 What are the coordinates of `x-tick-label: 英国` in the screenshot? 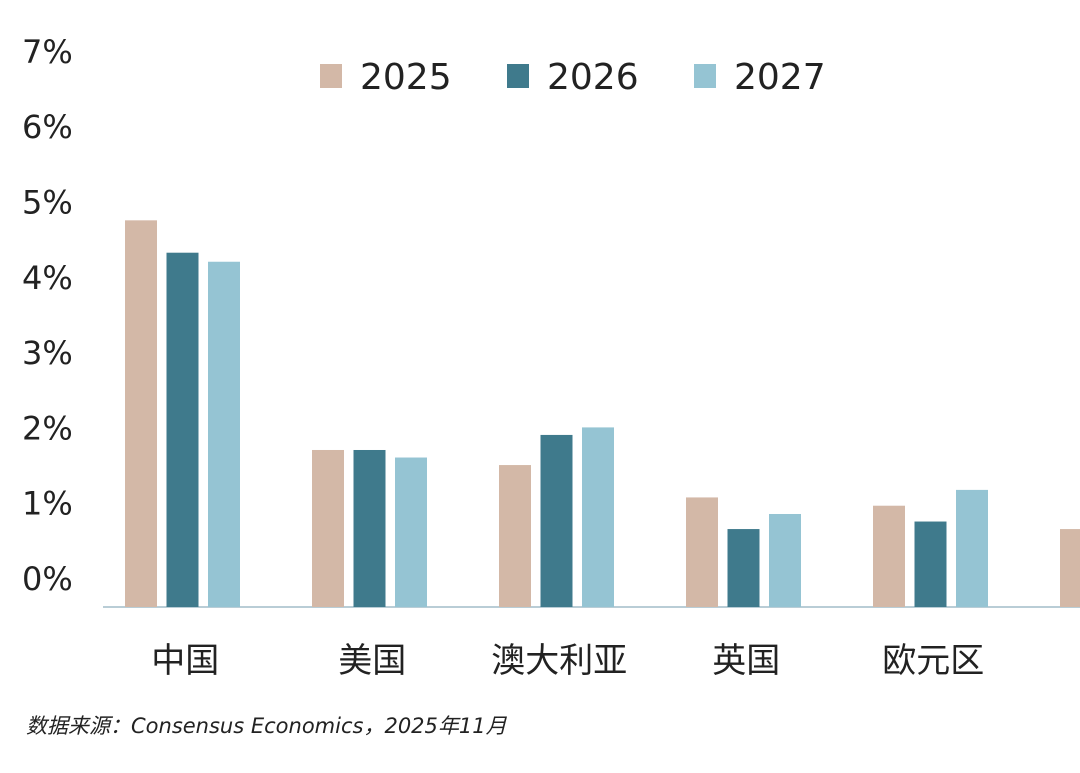 It's located at (746, 661).